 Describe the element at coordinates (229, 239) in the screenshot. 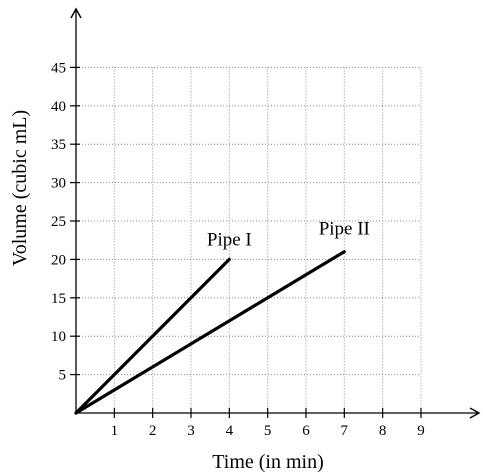

I see `series-label-pipe-i: Pipe I` at that location.